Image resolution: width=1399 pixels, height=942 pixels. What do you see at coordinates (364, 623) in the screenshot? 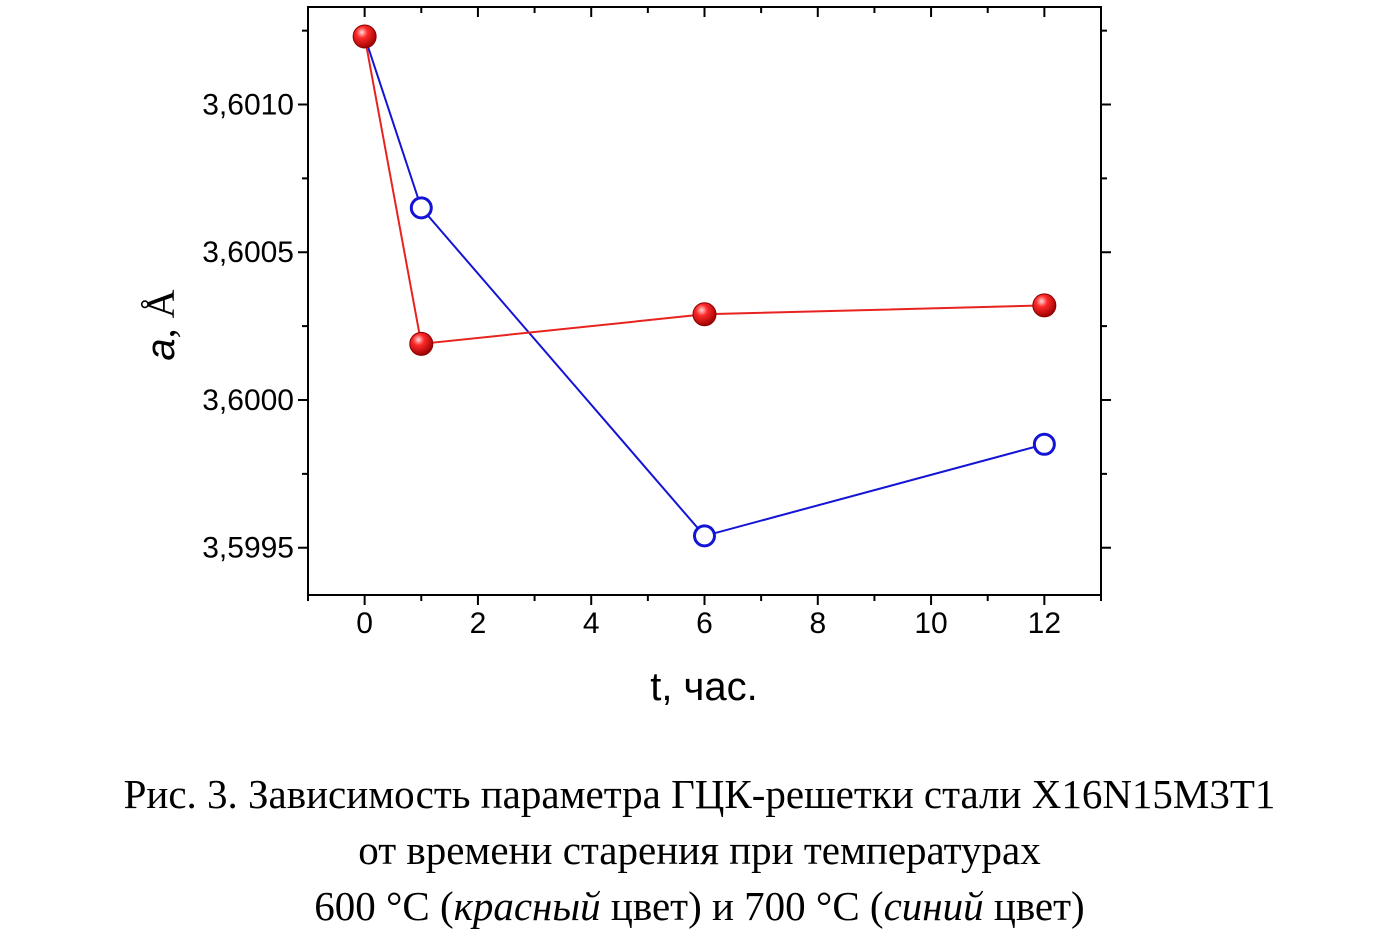
I see `x-tick-label: 0` at bounding box center [364, 623].